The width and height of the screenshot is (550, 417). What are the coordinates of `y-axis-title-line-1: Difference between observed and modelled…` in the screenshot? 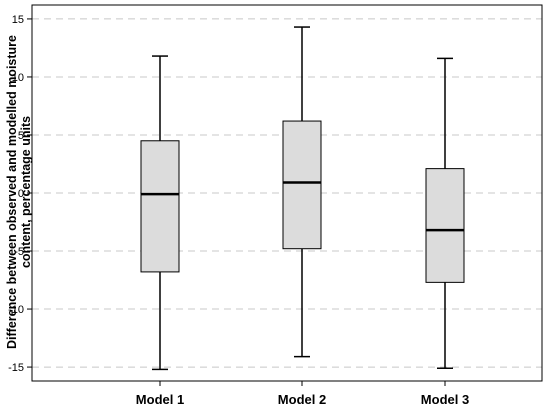 It's located at (12, 192).